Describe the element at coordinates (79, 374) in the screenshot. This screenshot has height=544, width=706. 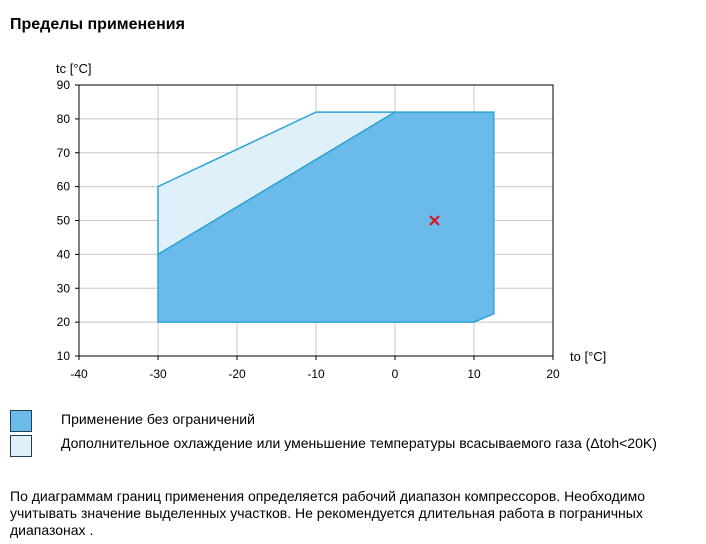
I see `x-tick-label: -40` at that location.